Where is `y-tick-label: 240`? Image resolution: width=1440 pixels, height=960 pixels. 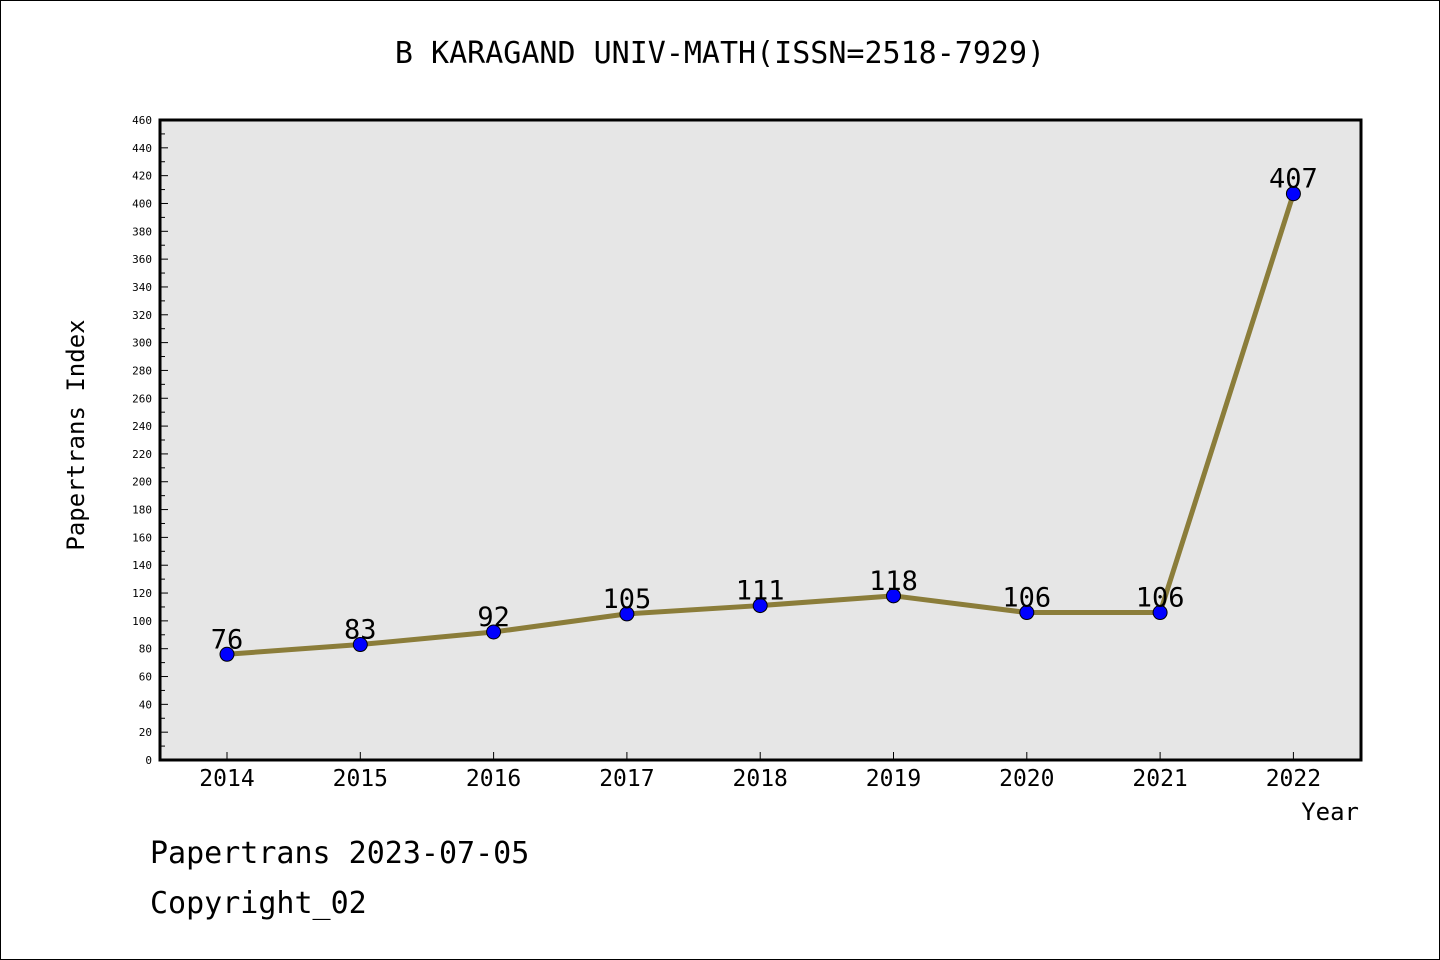 y-tick-label: 240 is located at coordinates (142, 426).